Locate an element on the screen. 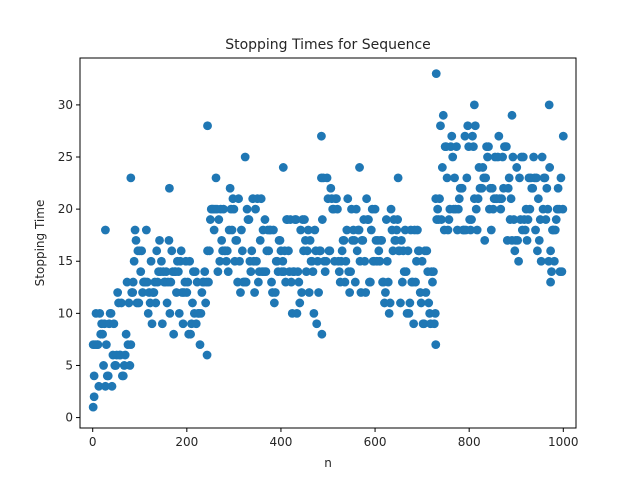 This screenshot has width=640, height=480. y-tick-label-30: 30 is located at coordinates (65, 105).